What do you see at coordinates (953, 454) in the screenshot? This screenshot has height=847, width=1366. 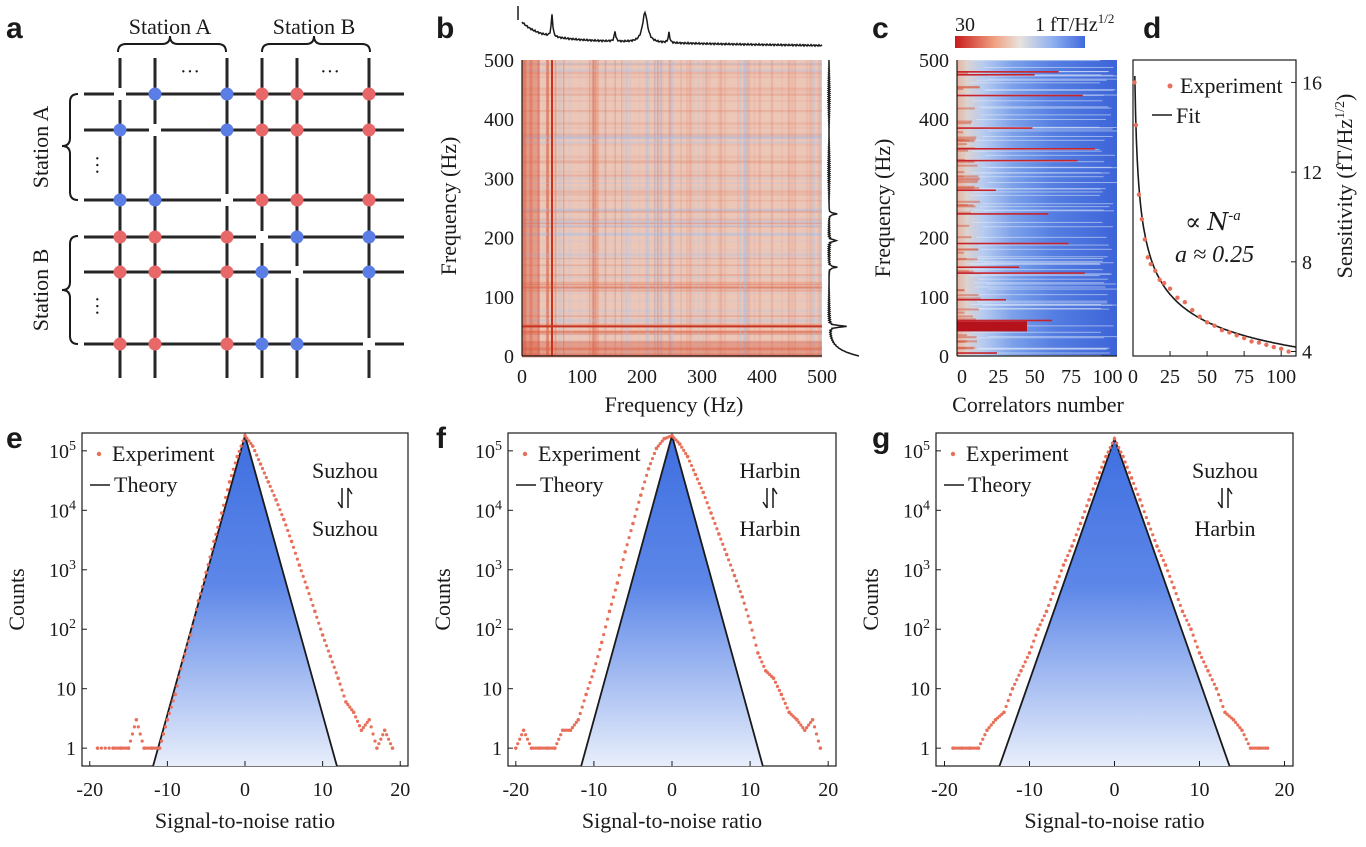 I see `legend-marker-experiment-g` at bounding box center [953, 454].